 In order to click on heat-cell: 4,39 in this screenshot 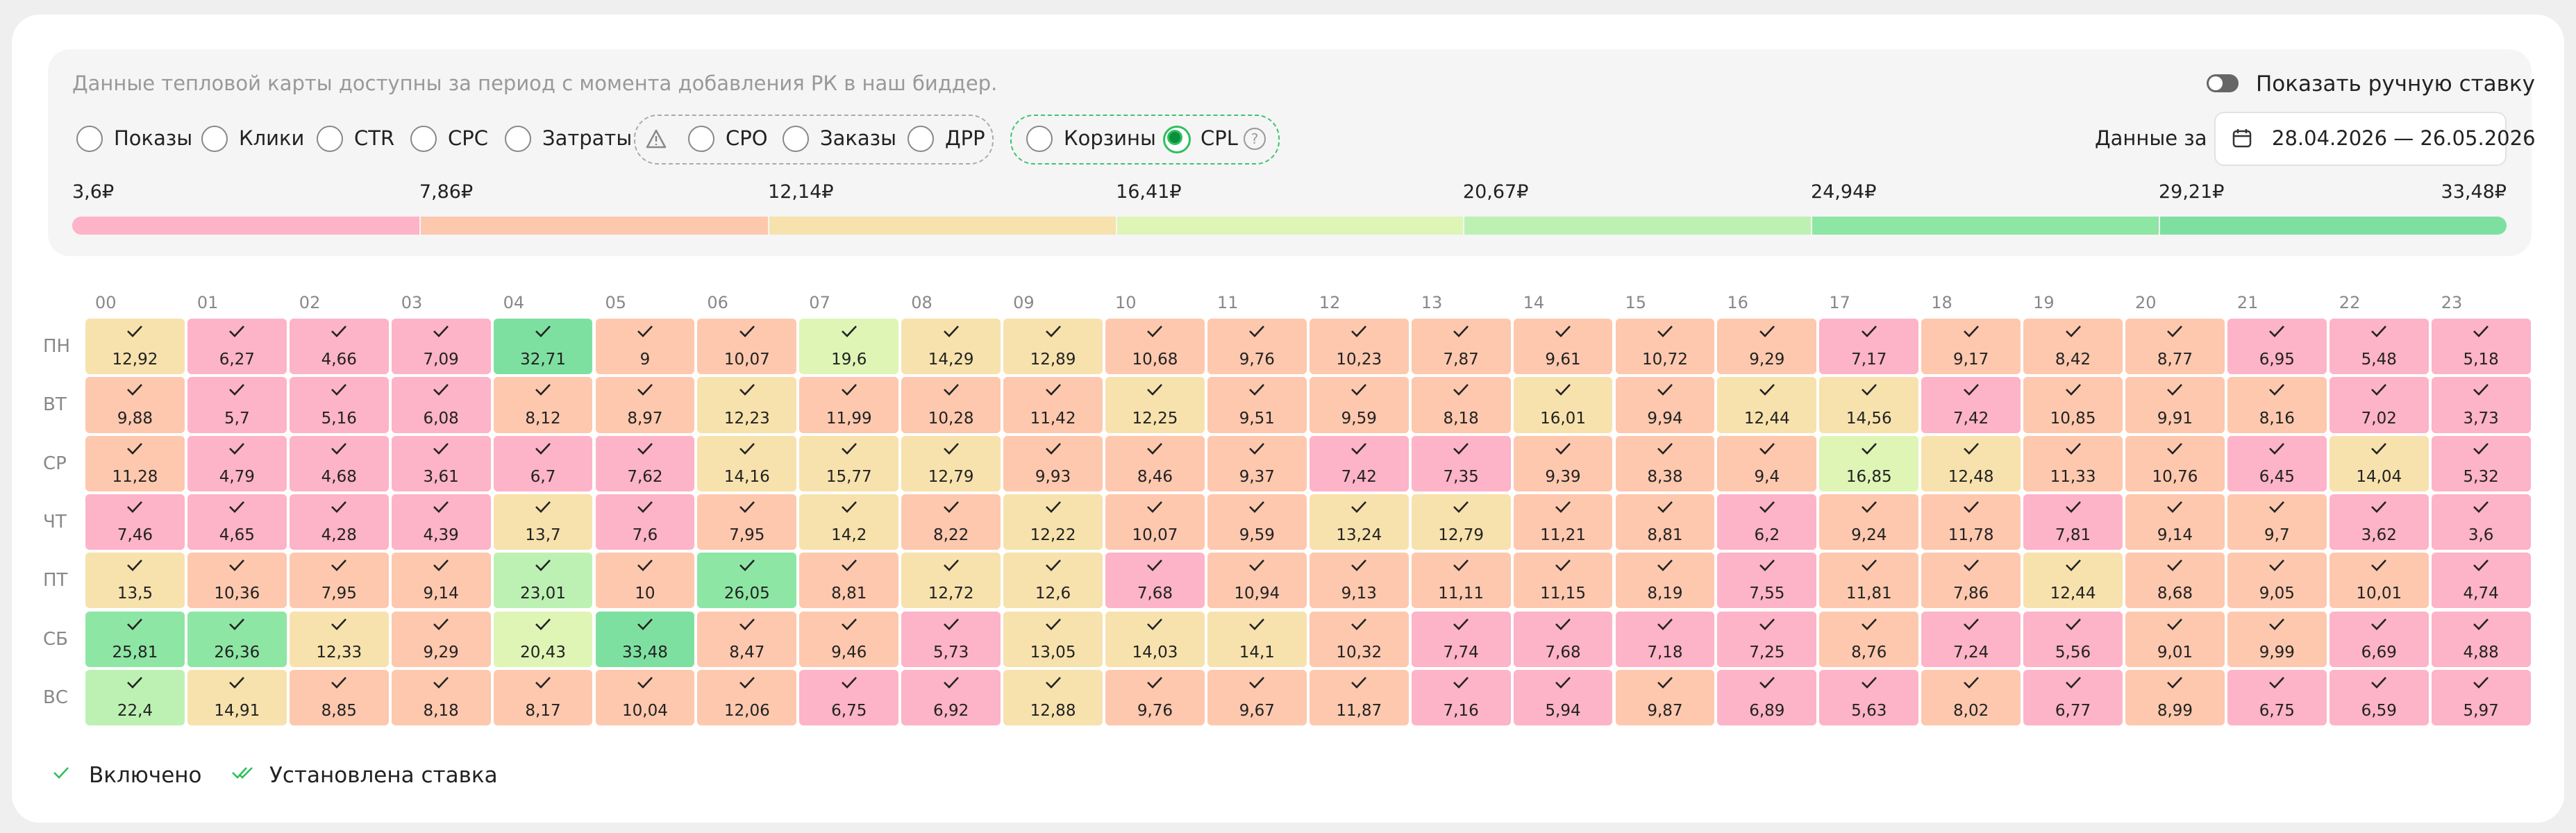, I will do `click(441, 522)`.